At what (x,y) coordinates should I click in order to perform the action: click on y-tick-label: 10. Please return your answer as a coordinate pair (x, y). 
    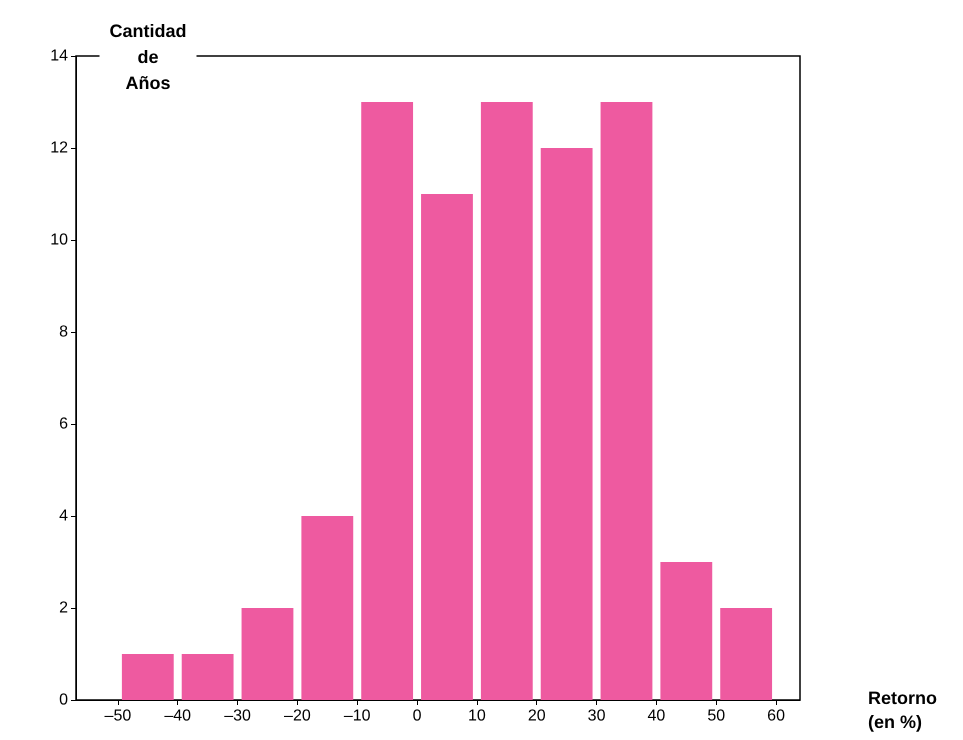
    Looking at the image, I should click on (59, 240).